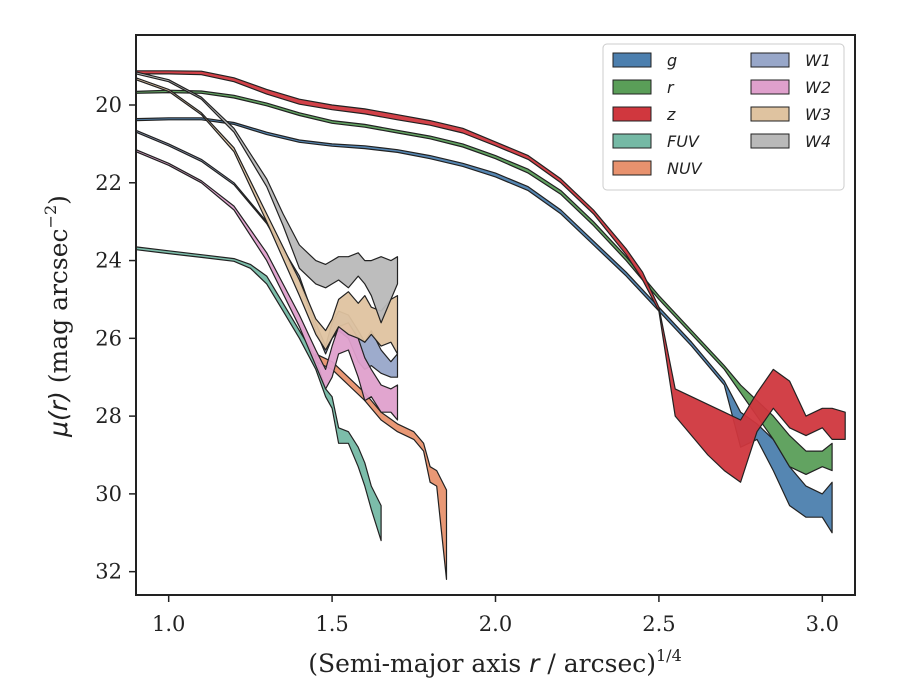 This screenshot has height=700, width=900. I want to click on legend-swatch-z, so click(632, 114).